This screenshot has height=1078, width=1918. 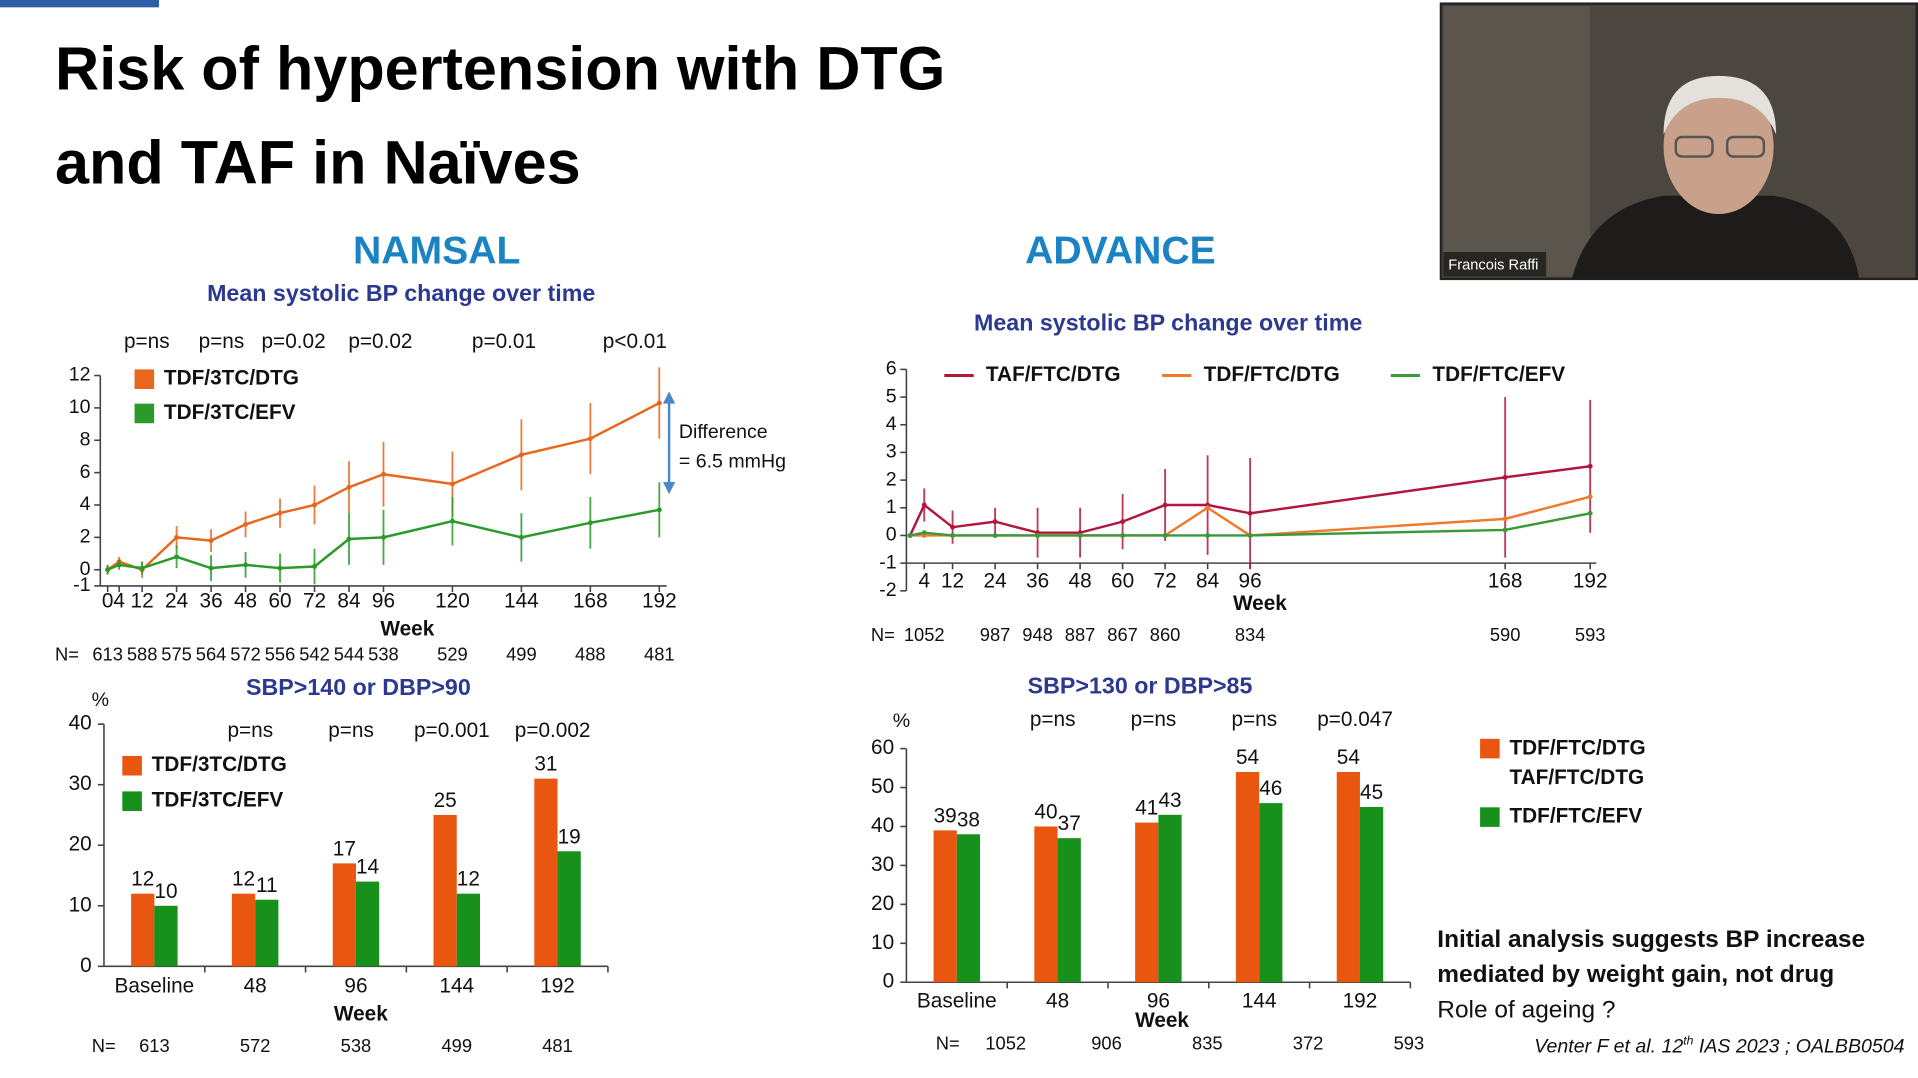 What do you see at coordinates (452, 653) in the screenshot?
I see `n-value: 529` at bounding box center [452, 653].